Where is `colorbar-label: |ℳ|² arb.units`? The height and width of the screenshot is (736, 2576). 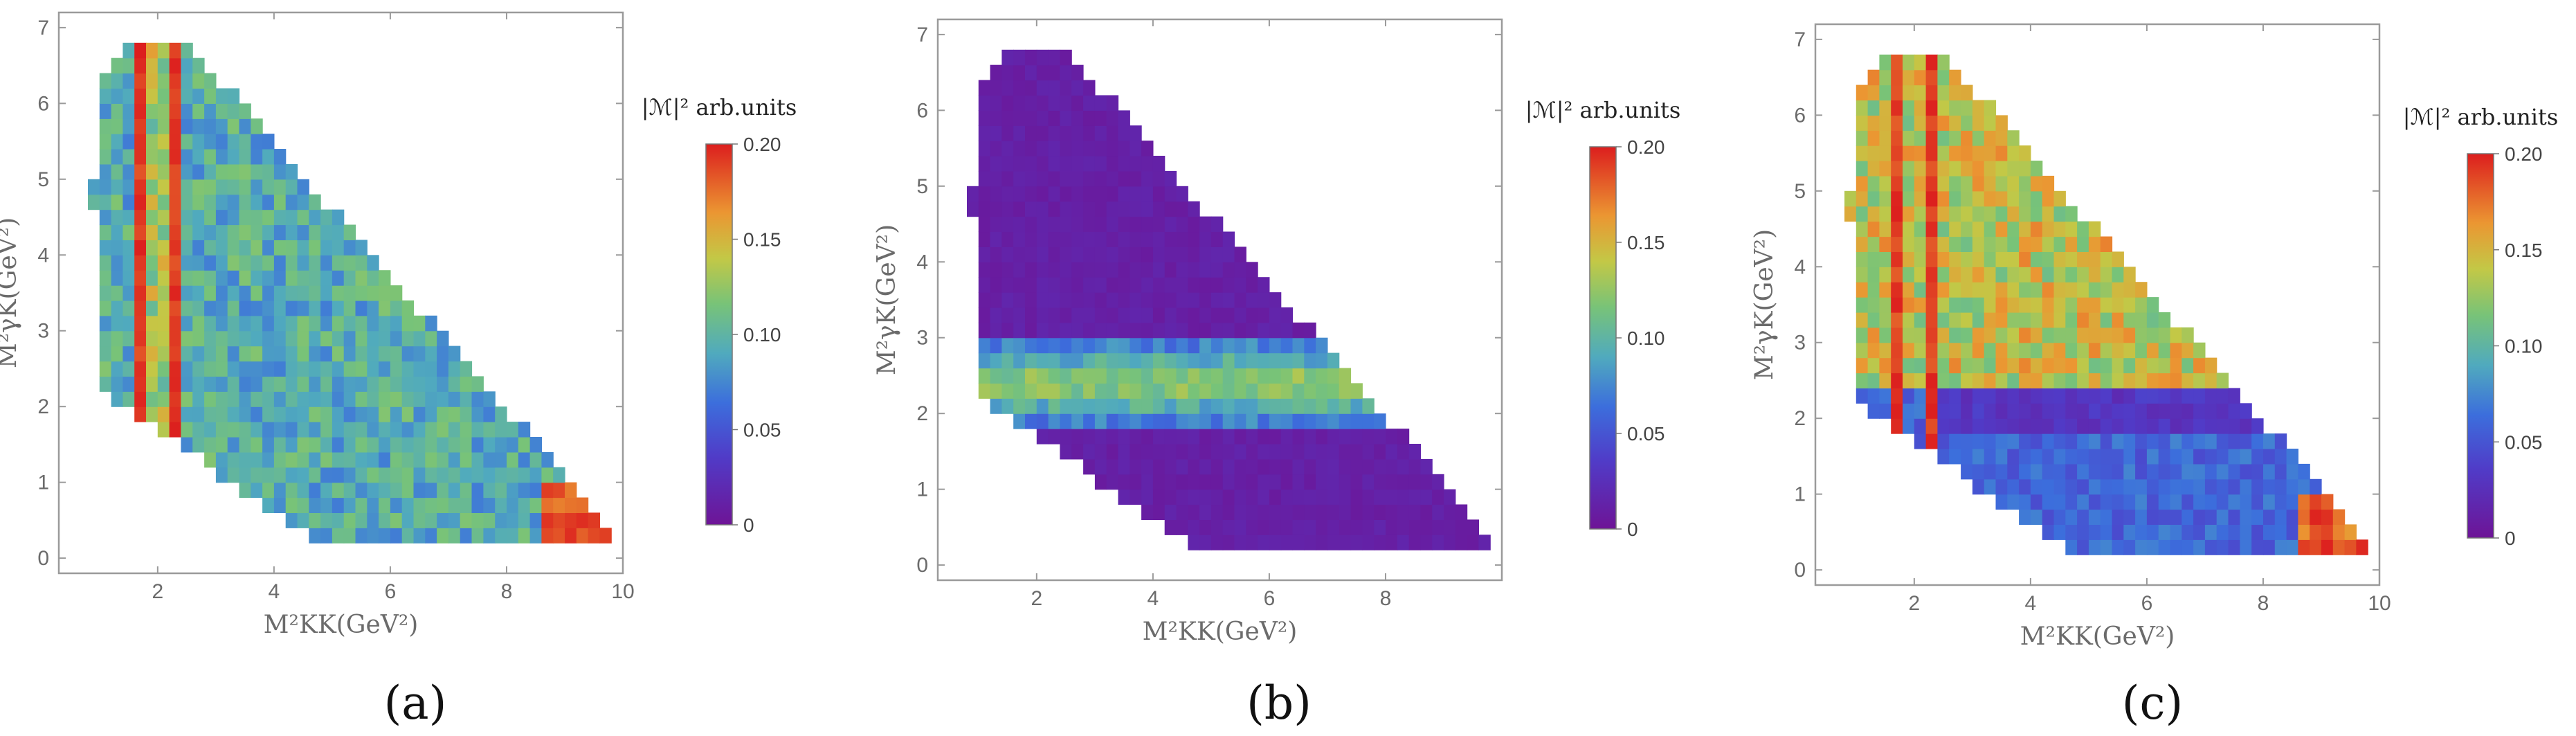
colorbar-label: |ℳ|² arb.units is located at coordinates (2481, 117).